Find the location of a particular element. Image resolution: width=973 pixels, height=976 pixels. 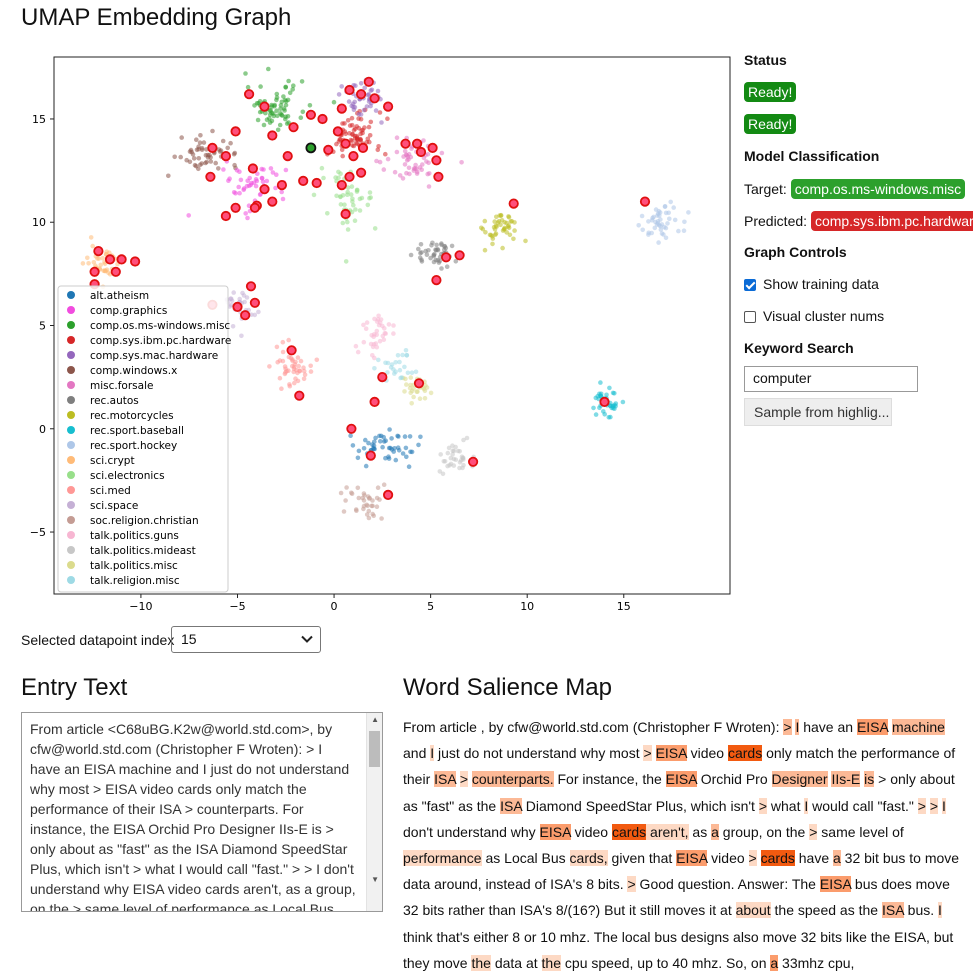

cluster-nums-toggle: Visual cluster nums is located at coordinates (814, 316).